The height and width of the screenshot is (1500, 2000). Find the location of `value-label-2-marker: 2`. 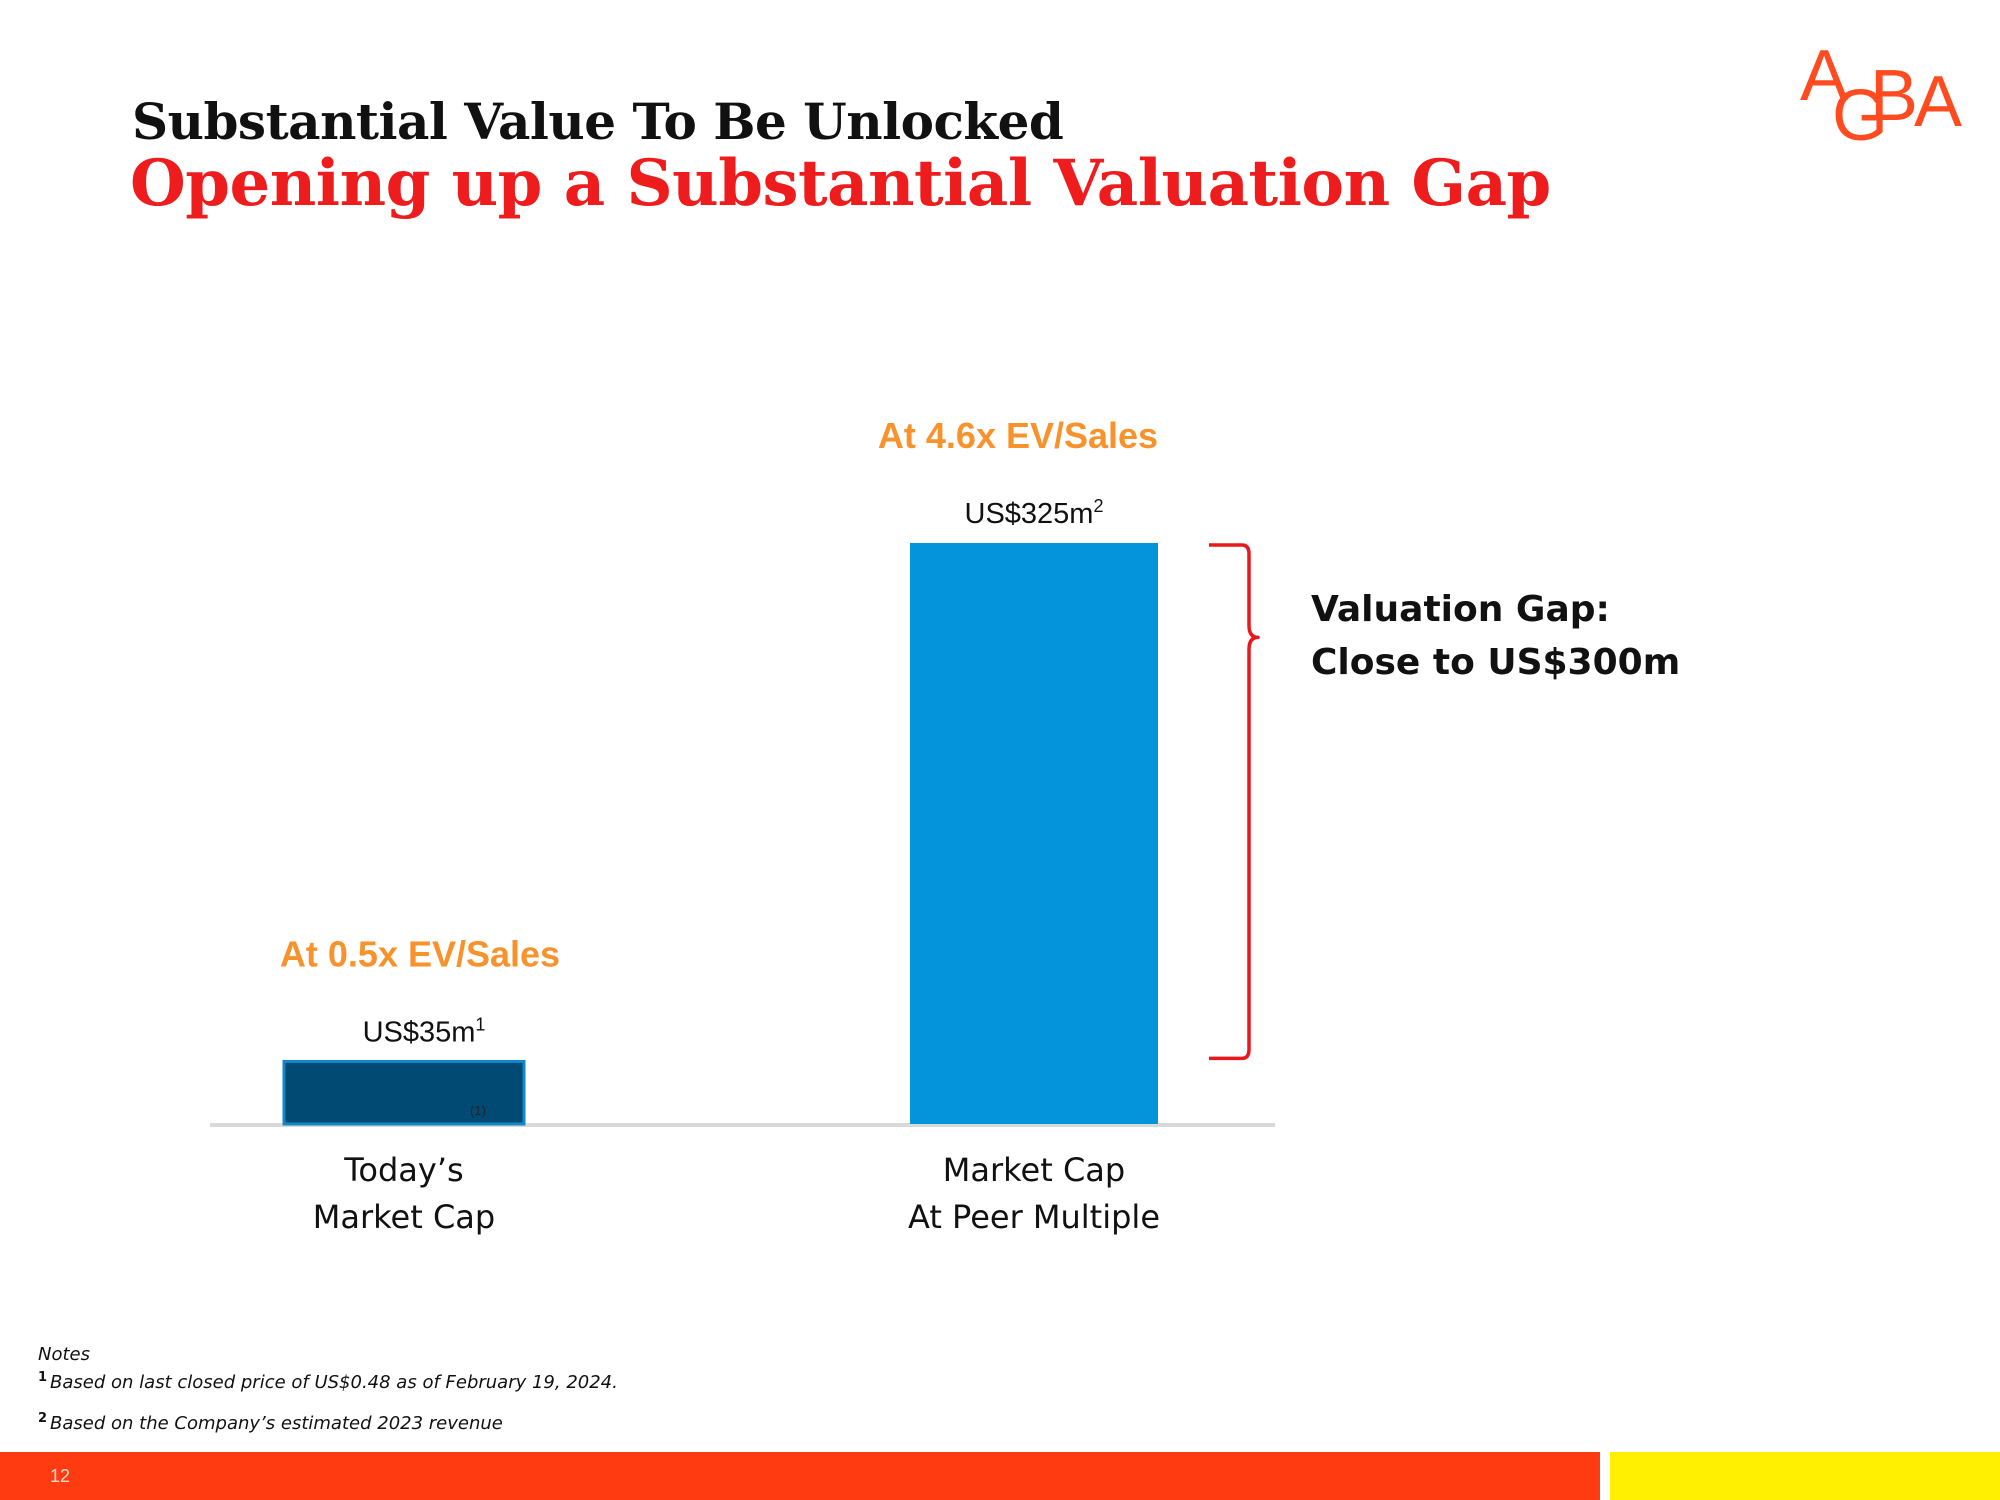

value-label-2-marker: 2 is located at coordinates (1098, 506).